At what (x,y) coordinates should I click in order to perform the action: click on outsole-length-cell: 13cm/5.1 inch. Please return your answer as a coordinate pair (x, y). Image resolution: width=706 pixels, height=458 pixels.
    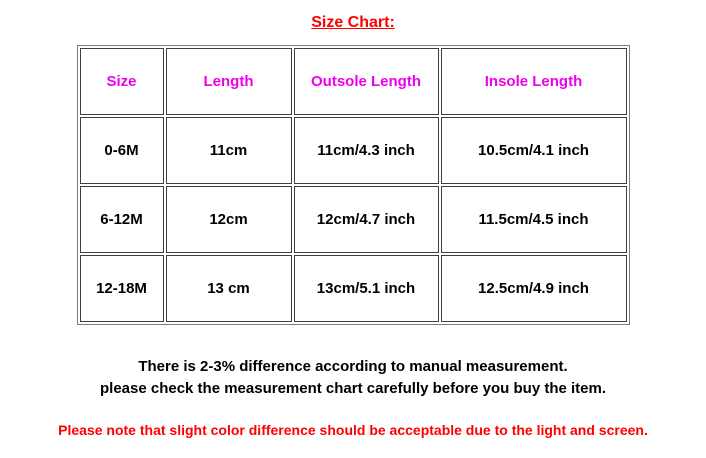
    Looking at the image, I should click on (366, 288).